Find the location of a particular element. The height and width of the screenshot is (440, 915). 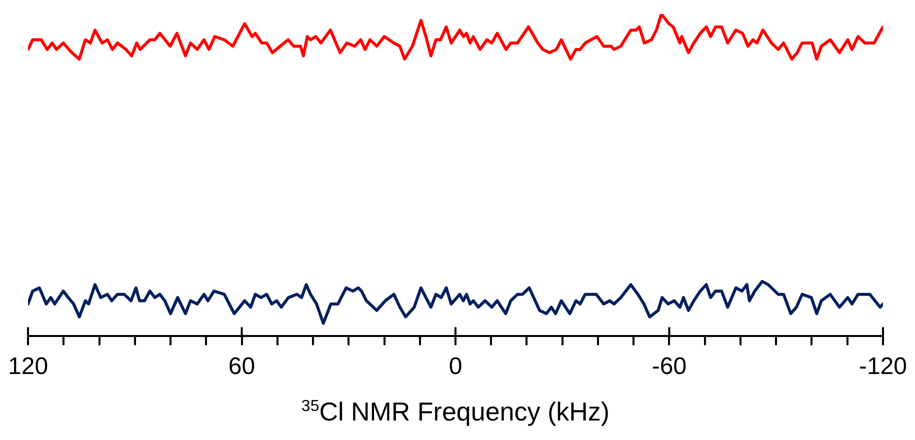

x-tick-label: 0 is located at coordinates (455, 366).